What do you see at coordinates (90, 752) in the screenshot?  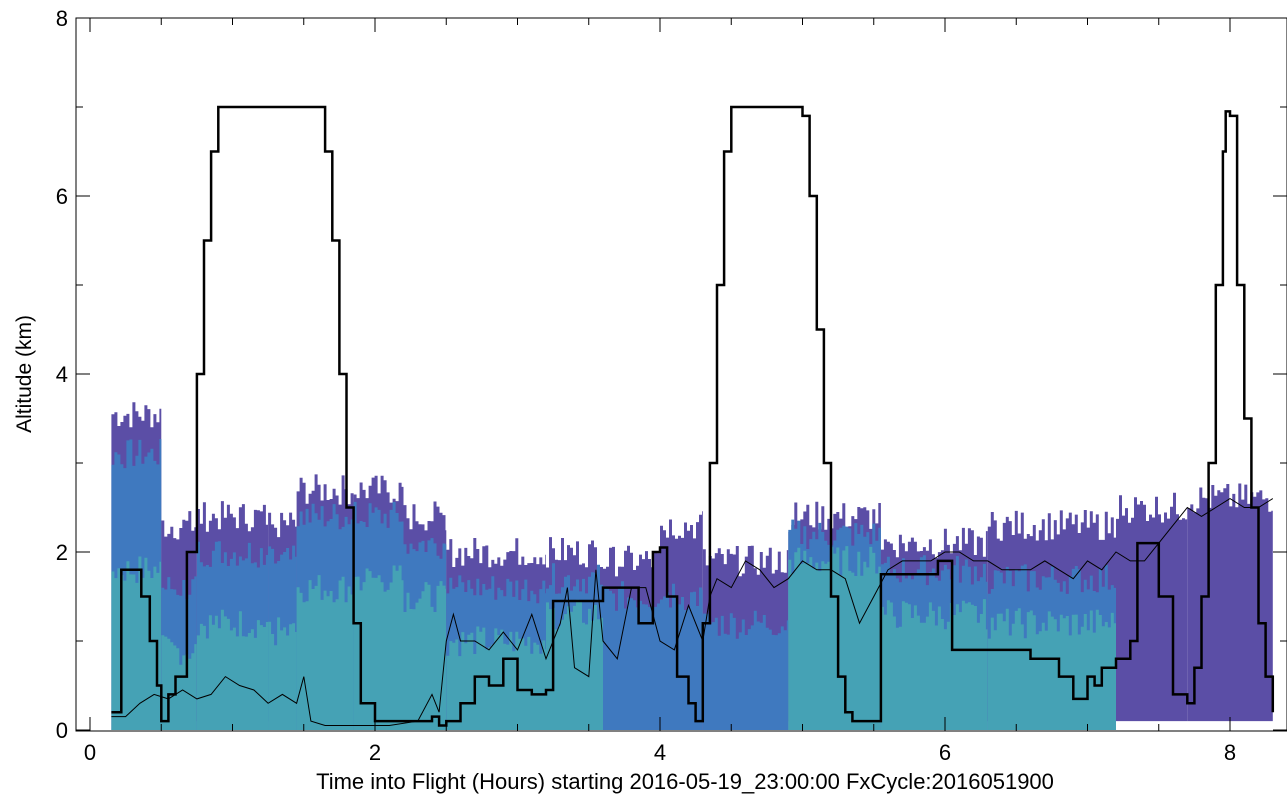 I see `x-tick-label-0: 0` at bounding box center [90, 752].